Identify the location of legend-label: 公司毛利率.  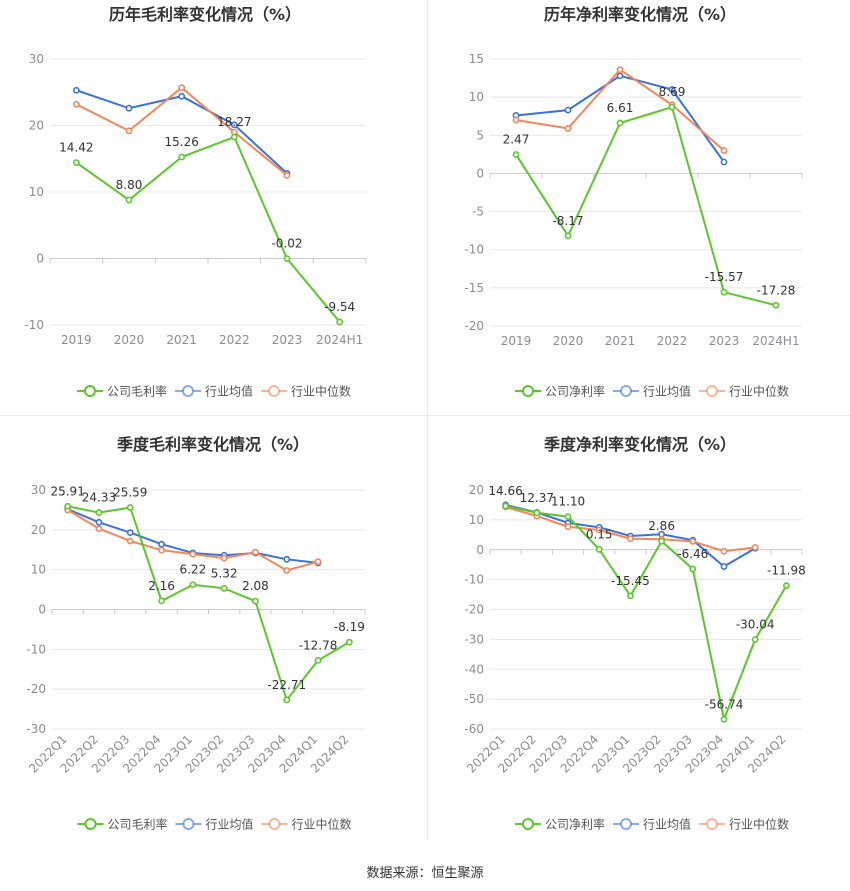
(138, 824).